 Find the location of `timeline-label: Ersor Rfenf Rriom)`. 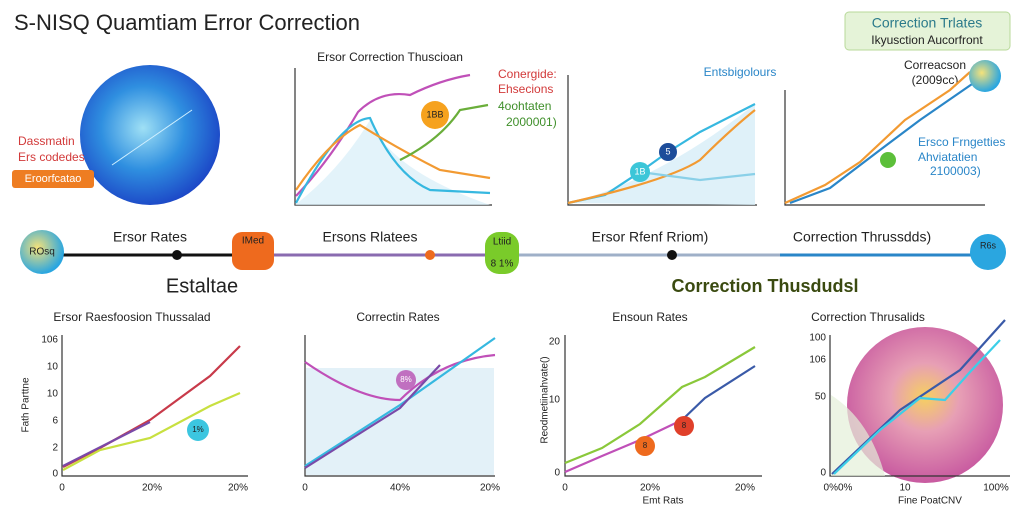

timeline-label: Ersor Rfenf Rriom) is located at coordinates (650, 237).